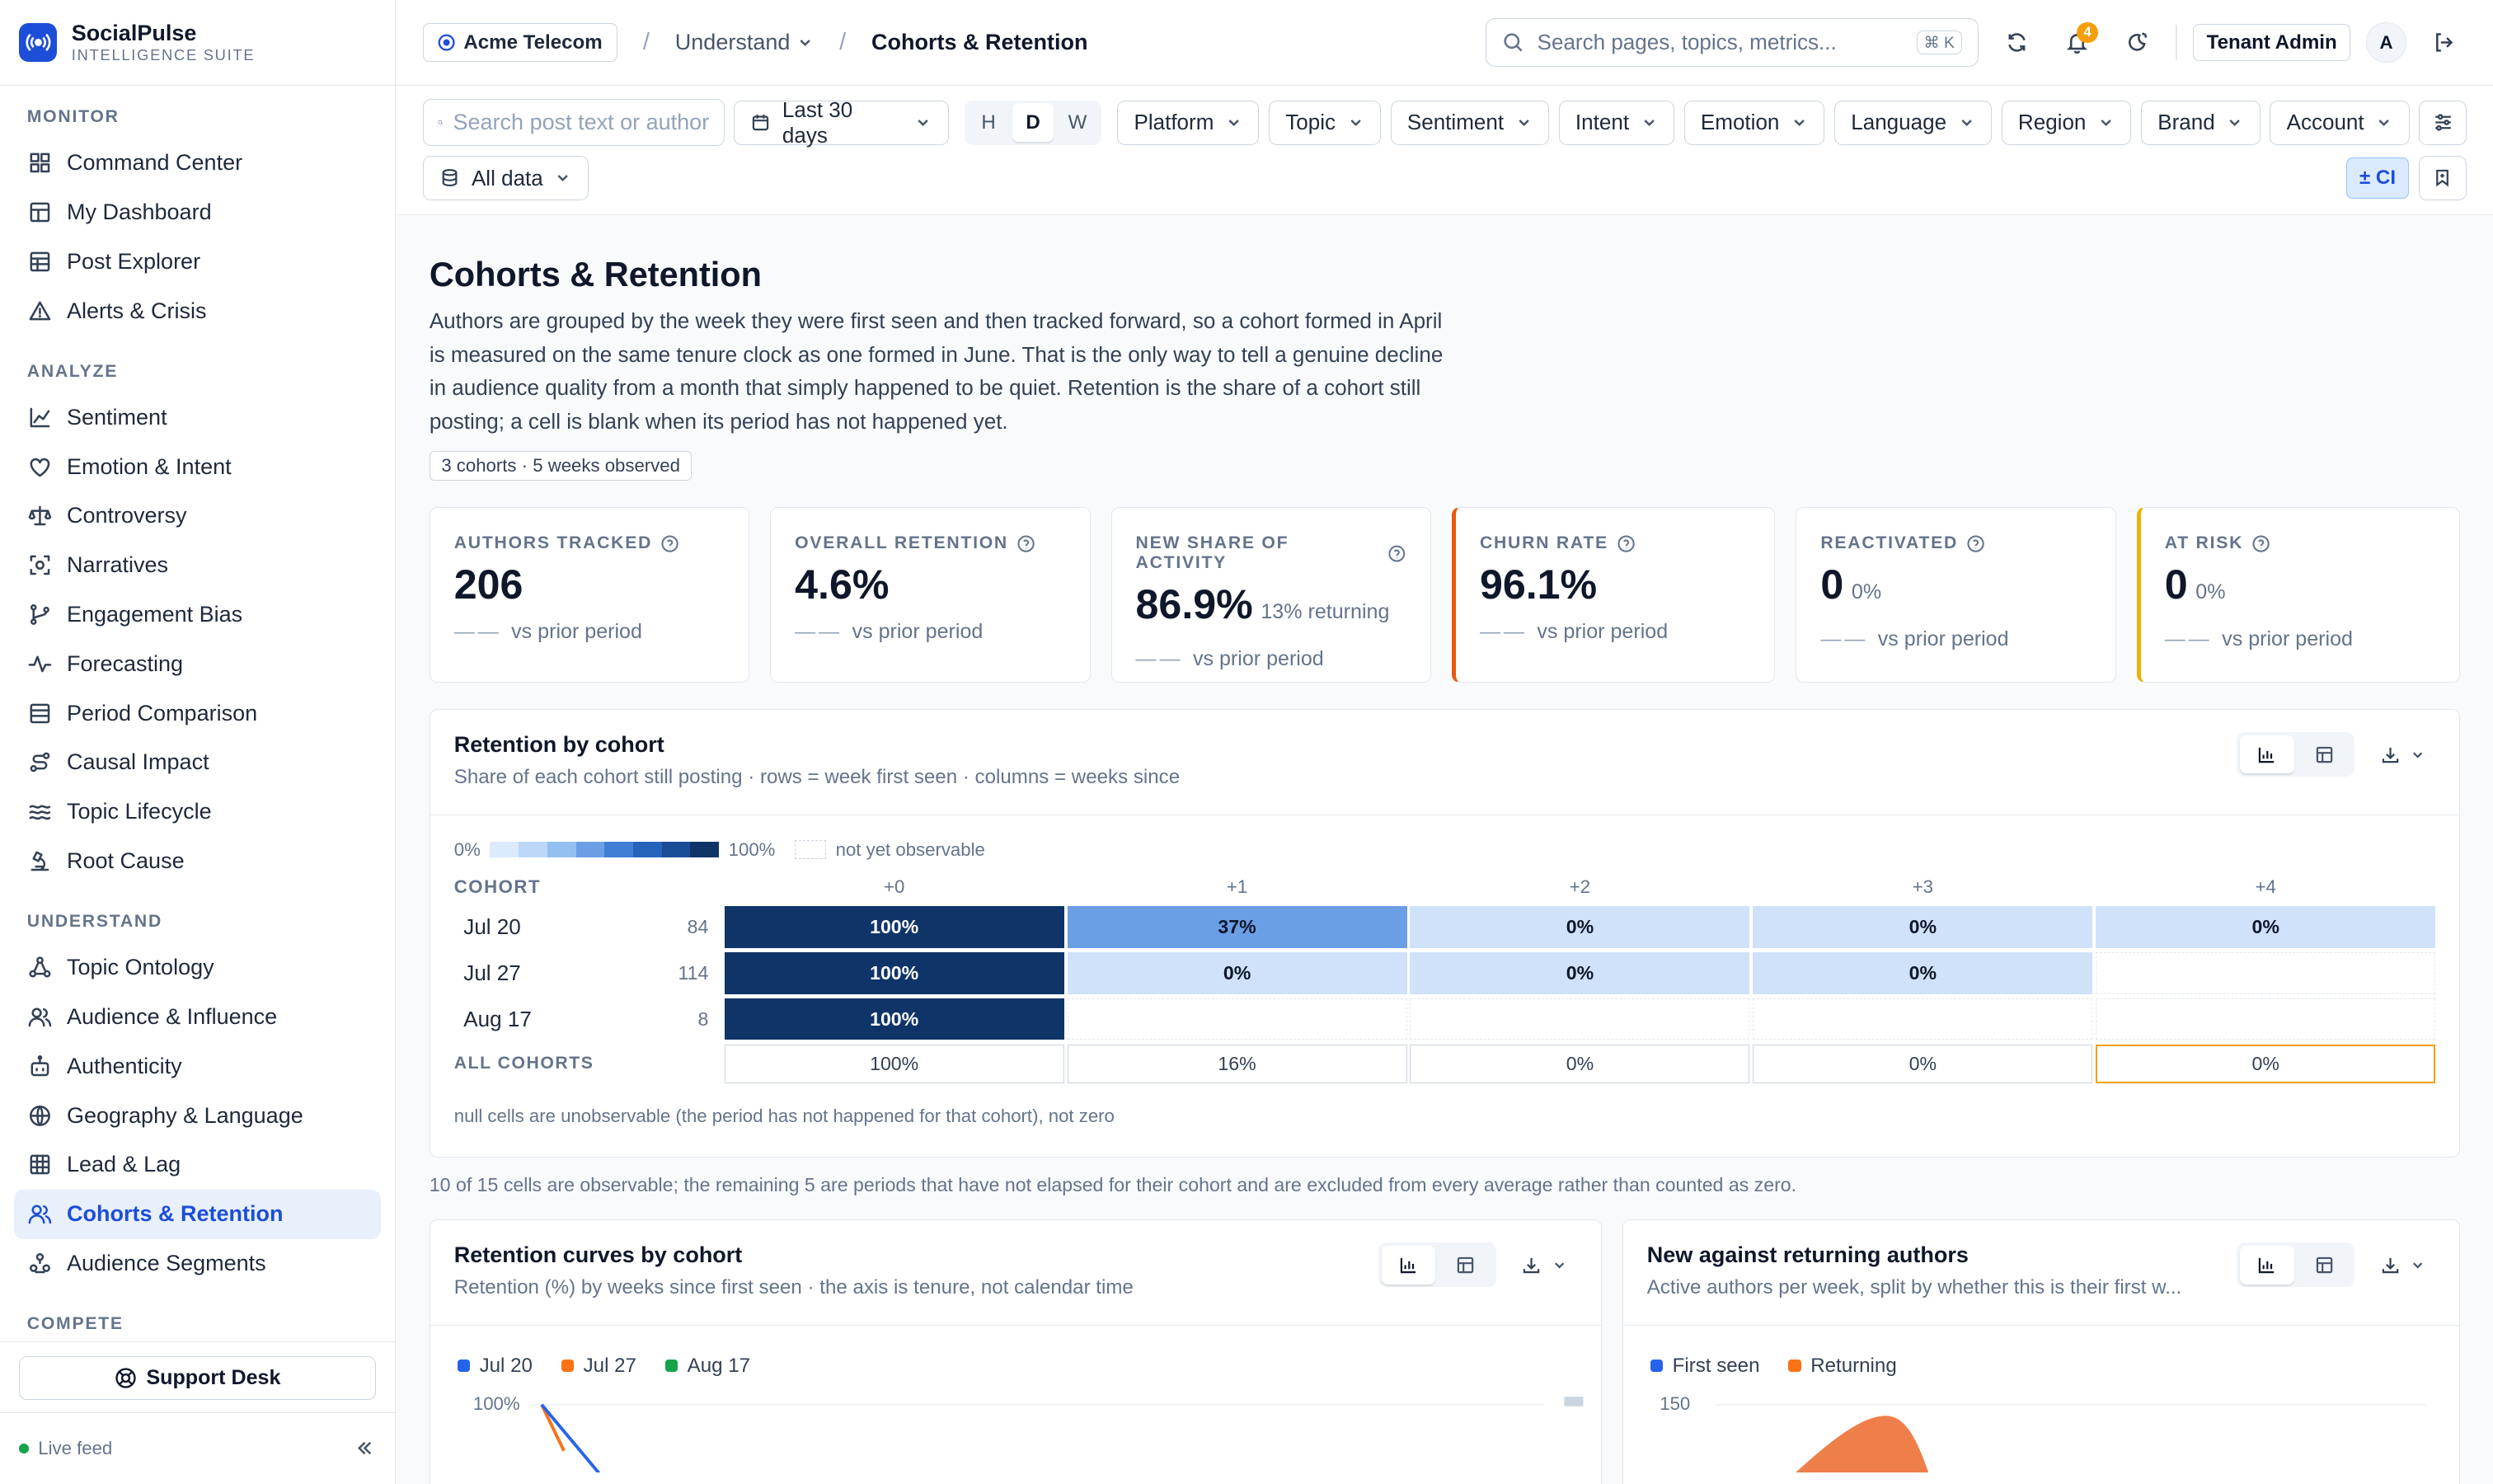 This screenshot has height=1484, width=2493. I want to click on dataset-select: All data, so click(506, 178).